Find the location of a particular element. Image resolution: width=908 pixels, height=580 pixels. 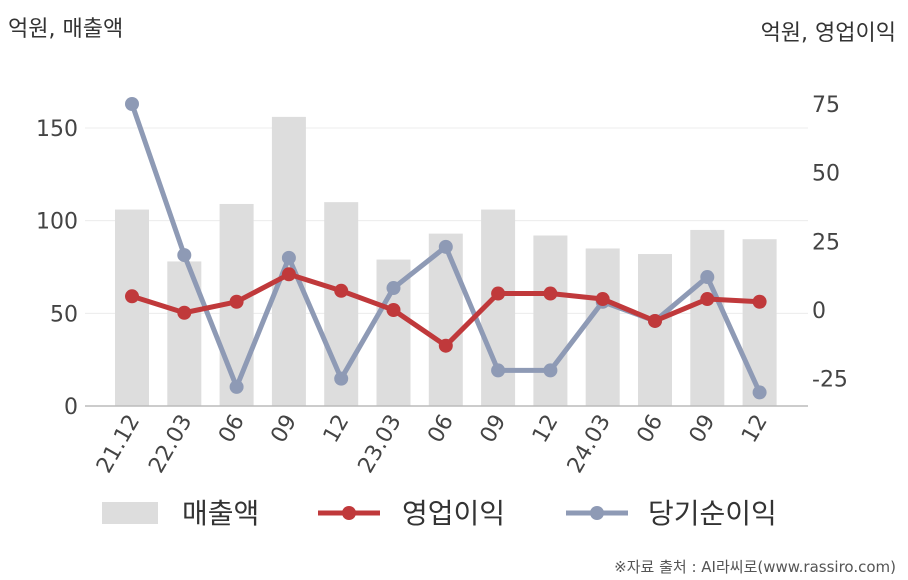

left-axis-ticks: 0 50 100 150 is located at coordinates (57, 268).